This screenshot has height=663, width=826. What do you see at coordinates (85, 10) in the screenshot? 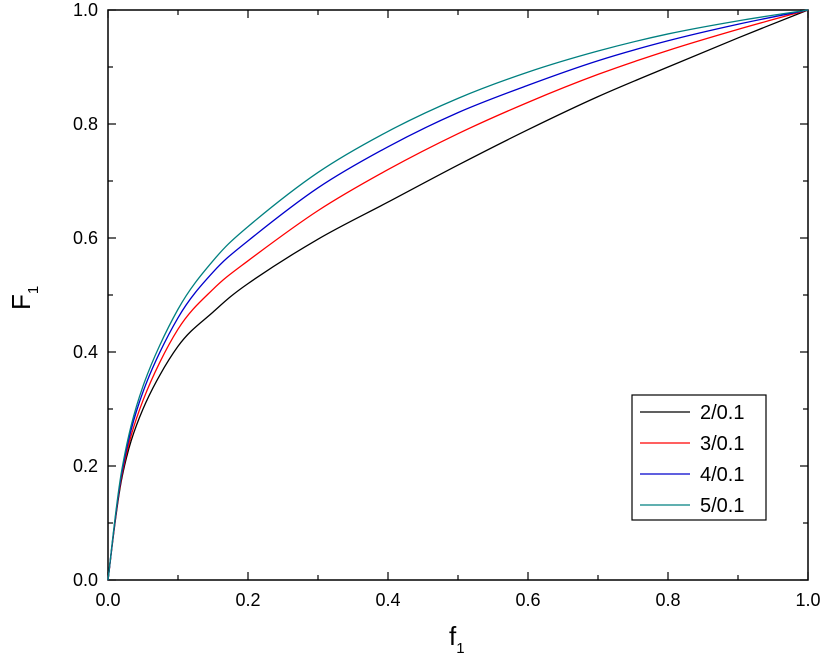
I see `y-tick-label: 1.0` at bounding box center [85, 10].